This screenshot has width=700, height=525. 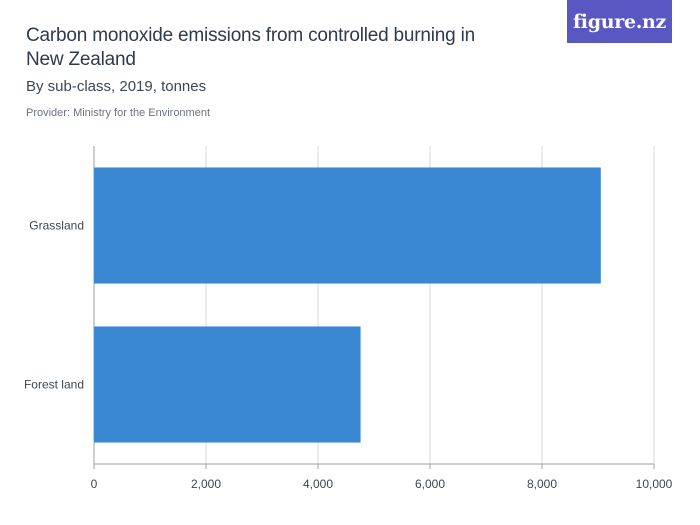 What do you see at coordinates (116, 86) in the screenshot?
I see `chart-subtitle: By sub-class, 2019, tonnes` at bounding box center [116, 86].